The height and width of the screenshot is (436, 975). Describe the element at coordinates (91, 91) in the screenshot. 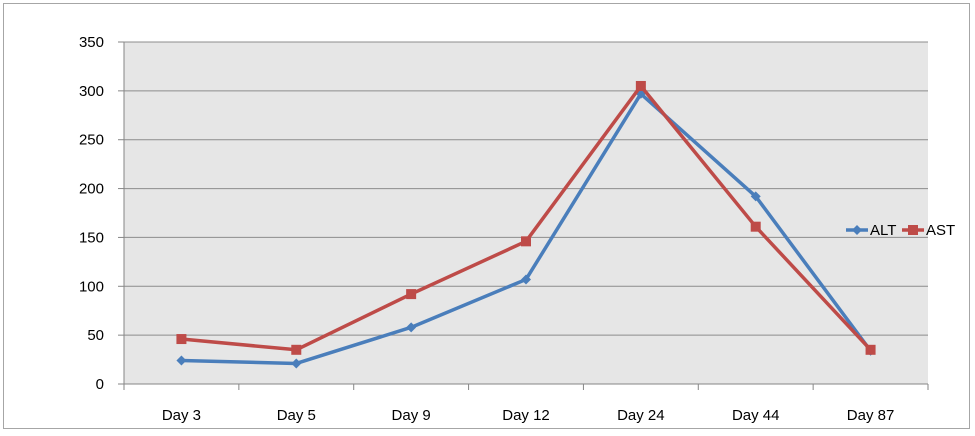

I see `y-tick-label: 300` at that location.